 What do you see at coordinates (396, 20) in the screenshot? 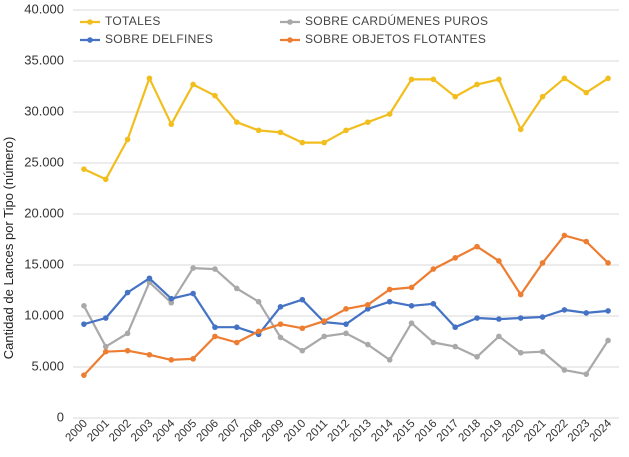
I see `legend-label: SOBRE CARDÚMENES PUROS` at bounding box center [396, 20].